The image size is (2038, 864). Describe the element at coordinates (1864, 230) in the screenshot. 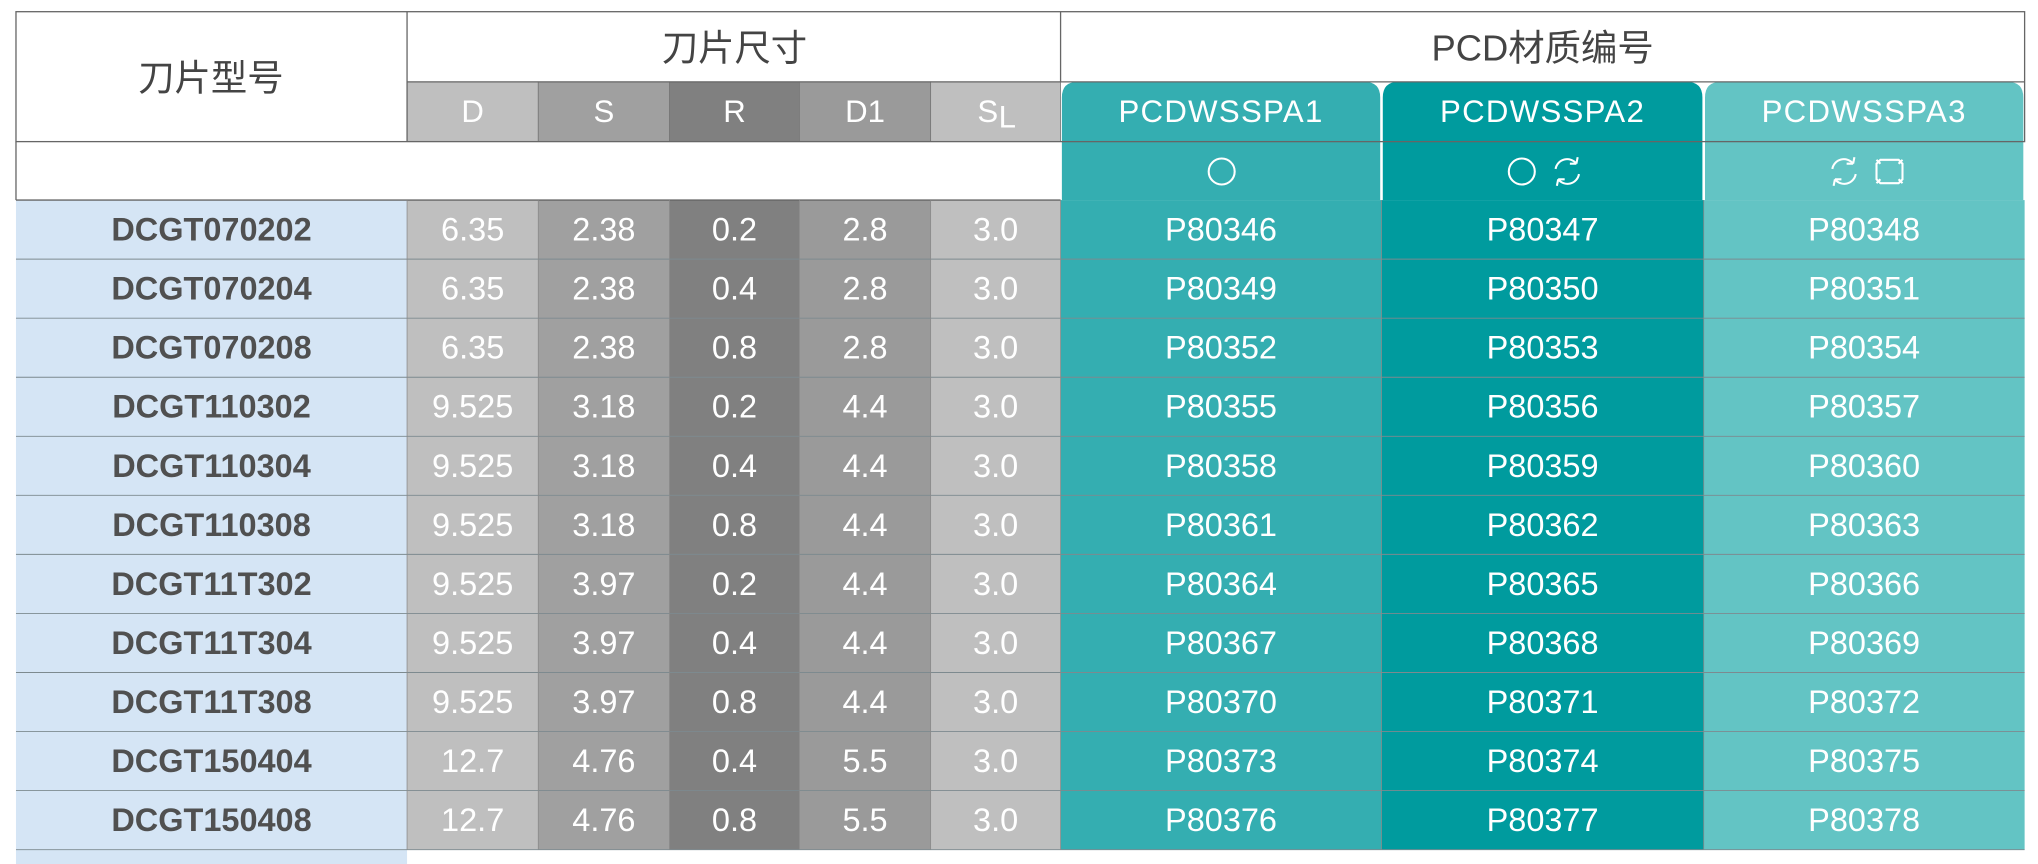

I see `pcd-cell: P80348` at that location.